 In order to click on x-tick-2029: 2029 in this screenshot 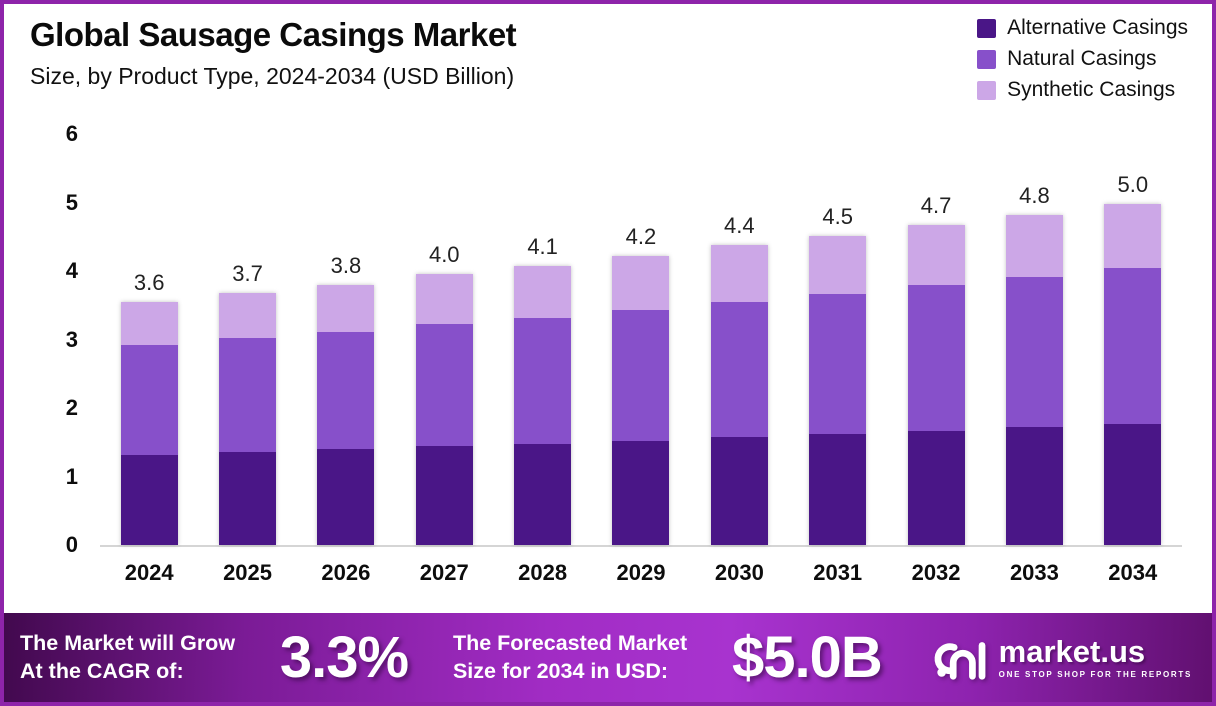, I will do `click(641, 572)`.